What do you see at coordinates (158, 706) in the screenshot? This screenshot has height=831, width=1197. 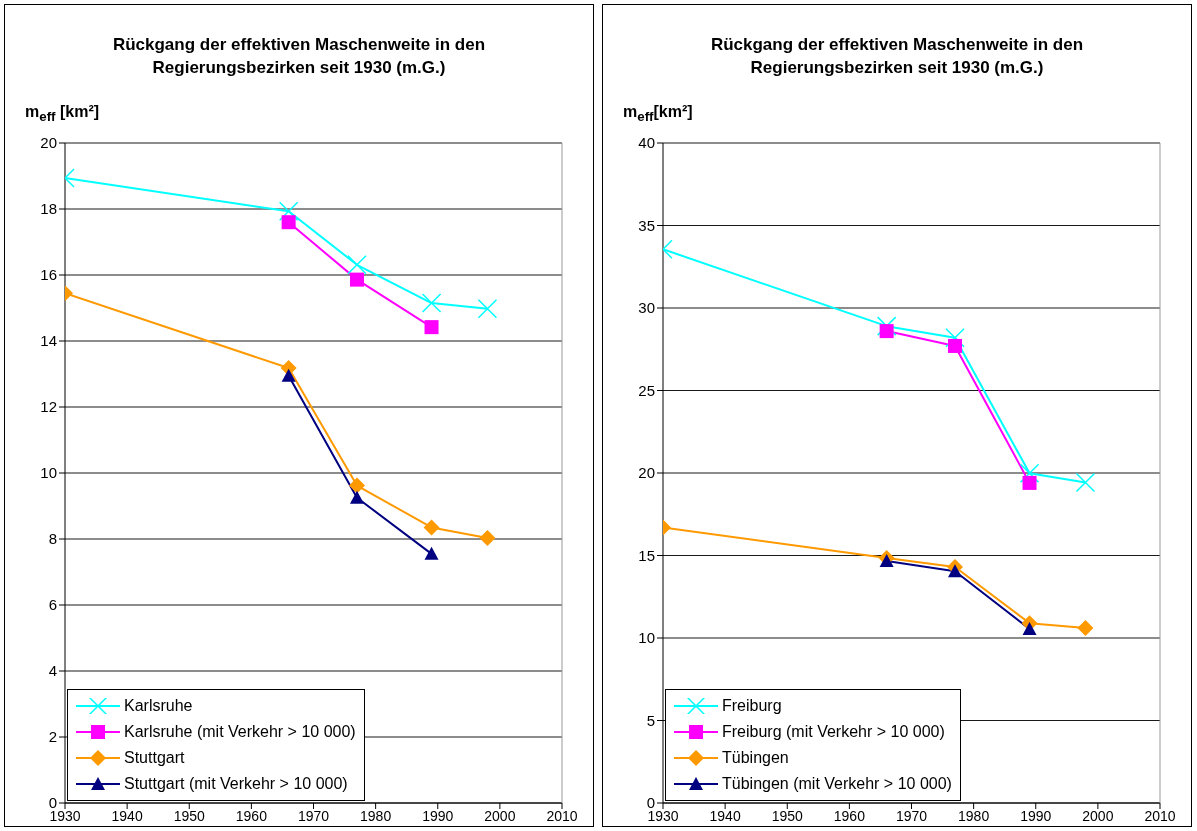 I see `legend-label: Karlsruhe` at bounding box center [158, 706].